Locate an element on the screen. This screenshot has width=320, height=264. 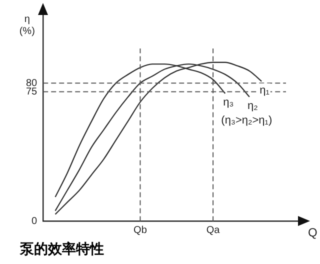
annotation: (η₃>η₂>η₁) is located at coordinates (246, 120).